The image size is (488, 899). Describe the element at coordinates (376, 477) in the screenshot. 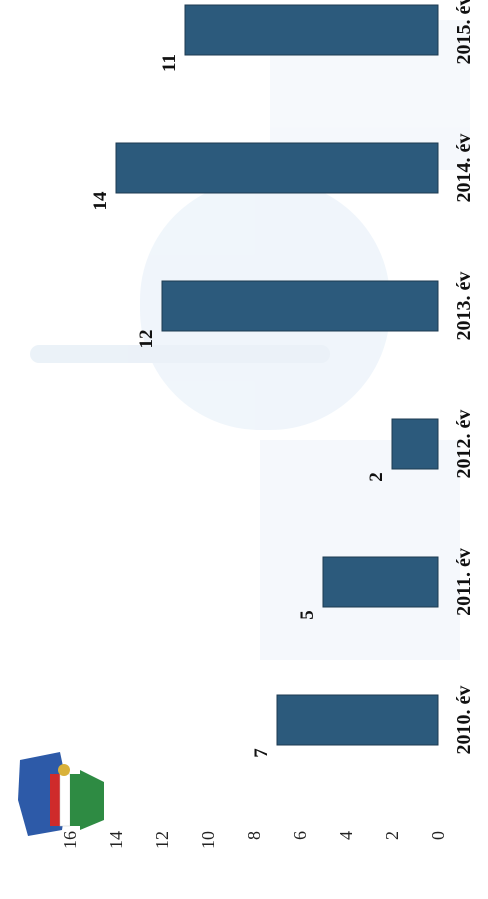

I see `data-label-2: 2` at that location.